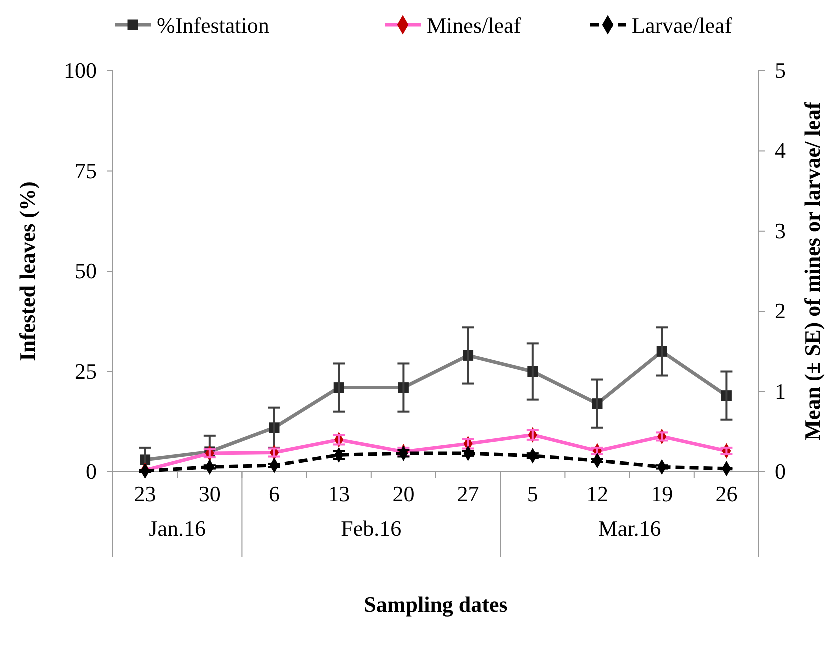 This screenshot has height=649, width=836. I want to click on y2-tick-label: 0, so click(780, 471).